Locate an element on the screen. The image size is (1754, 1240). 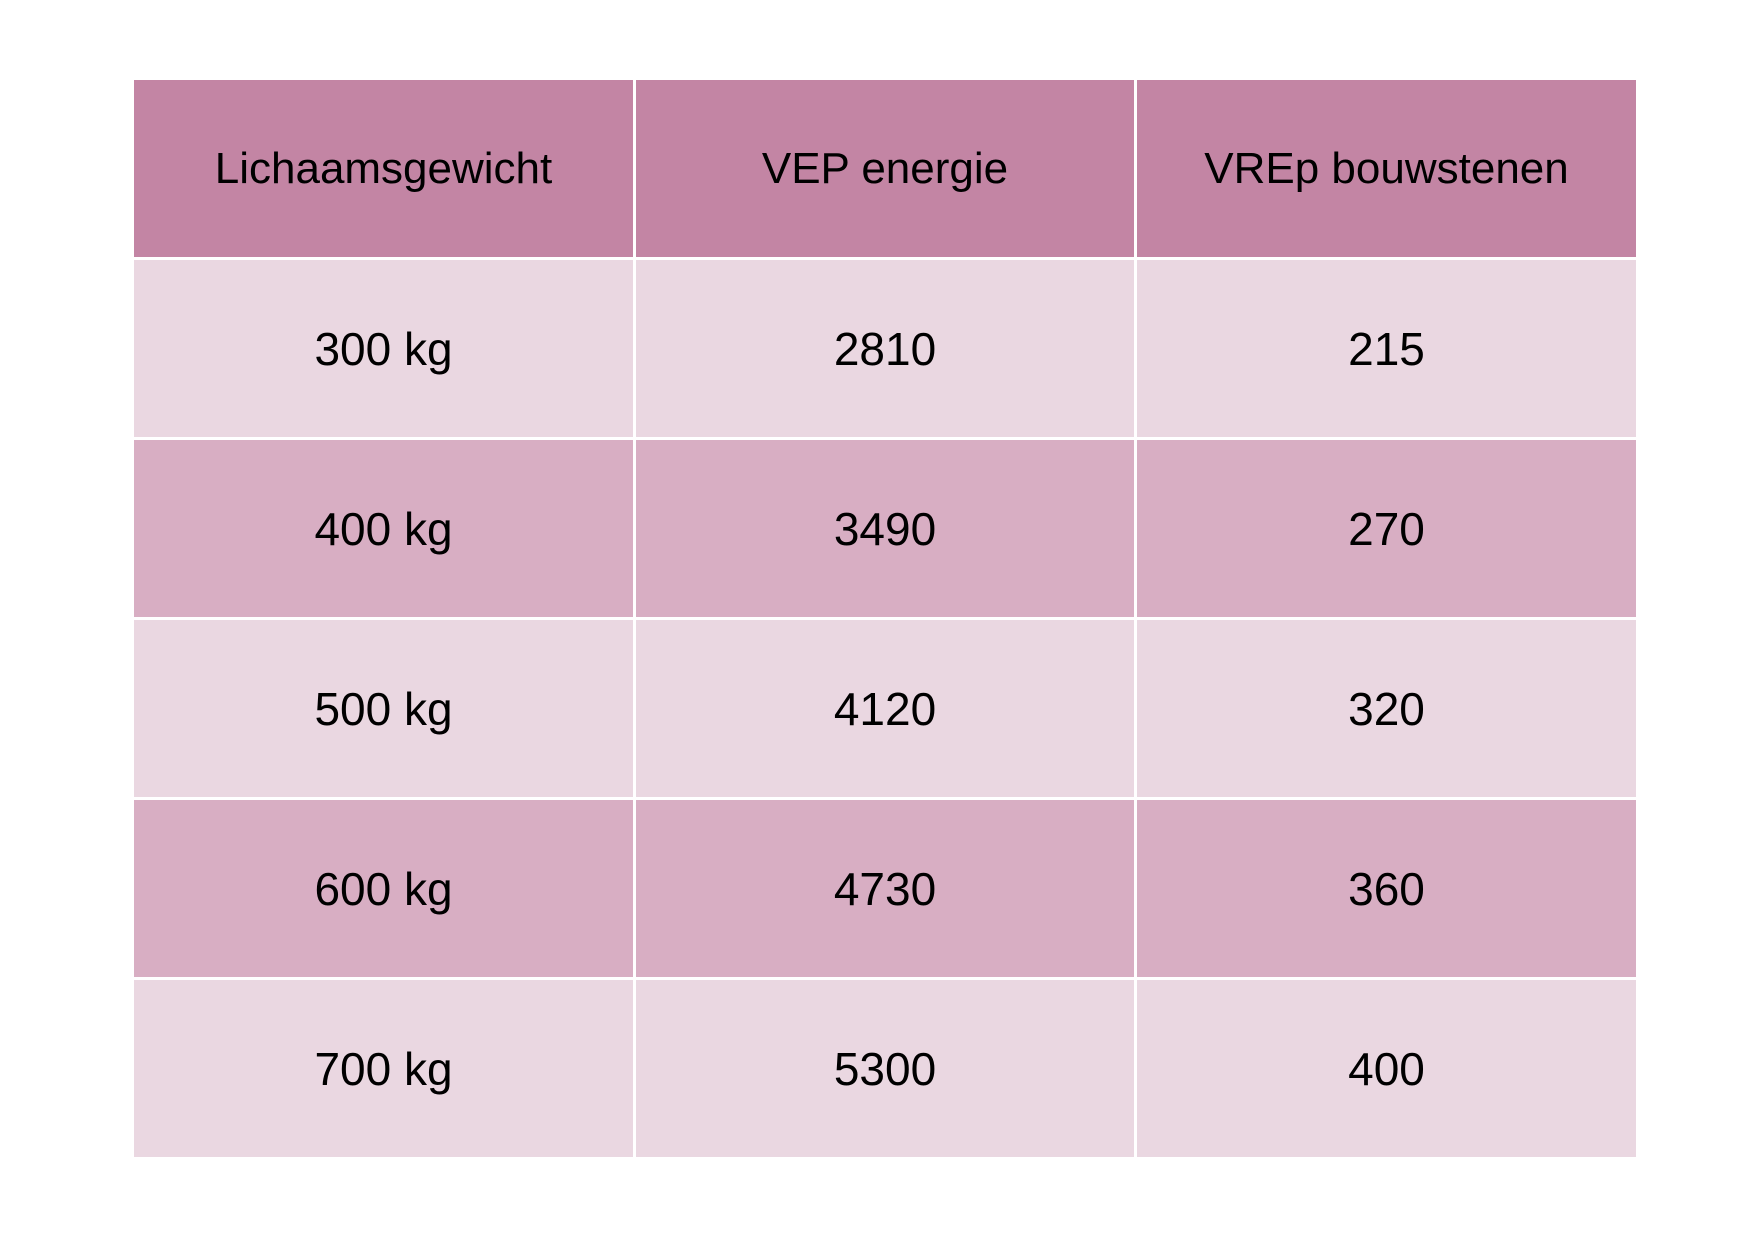
table-cell: 700 kg is located at coordinates (383, 1068).